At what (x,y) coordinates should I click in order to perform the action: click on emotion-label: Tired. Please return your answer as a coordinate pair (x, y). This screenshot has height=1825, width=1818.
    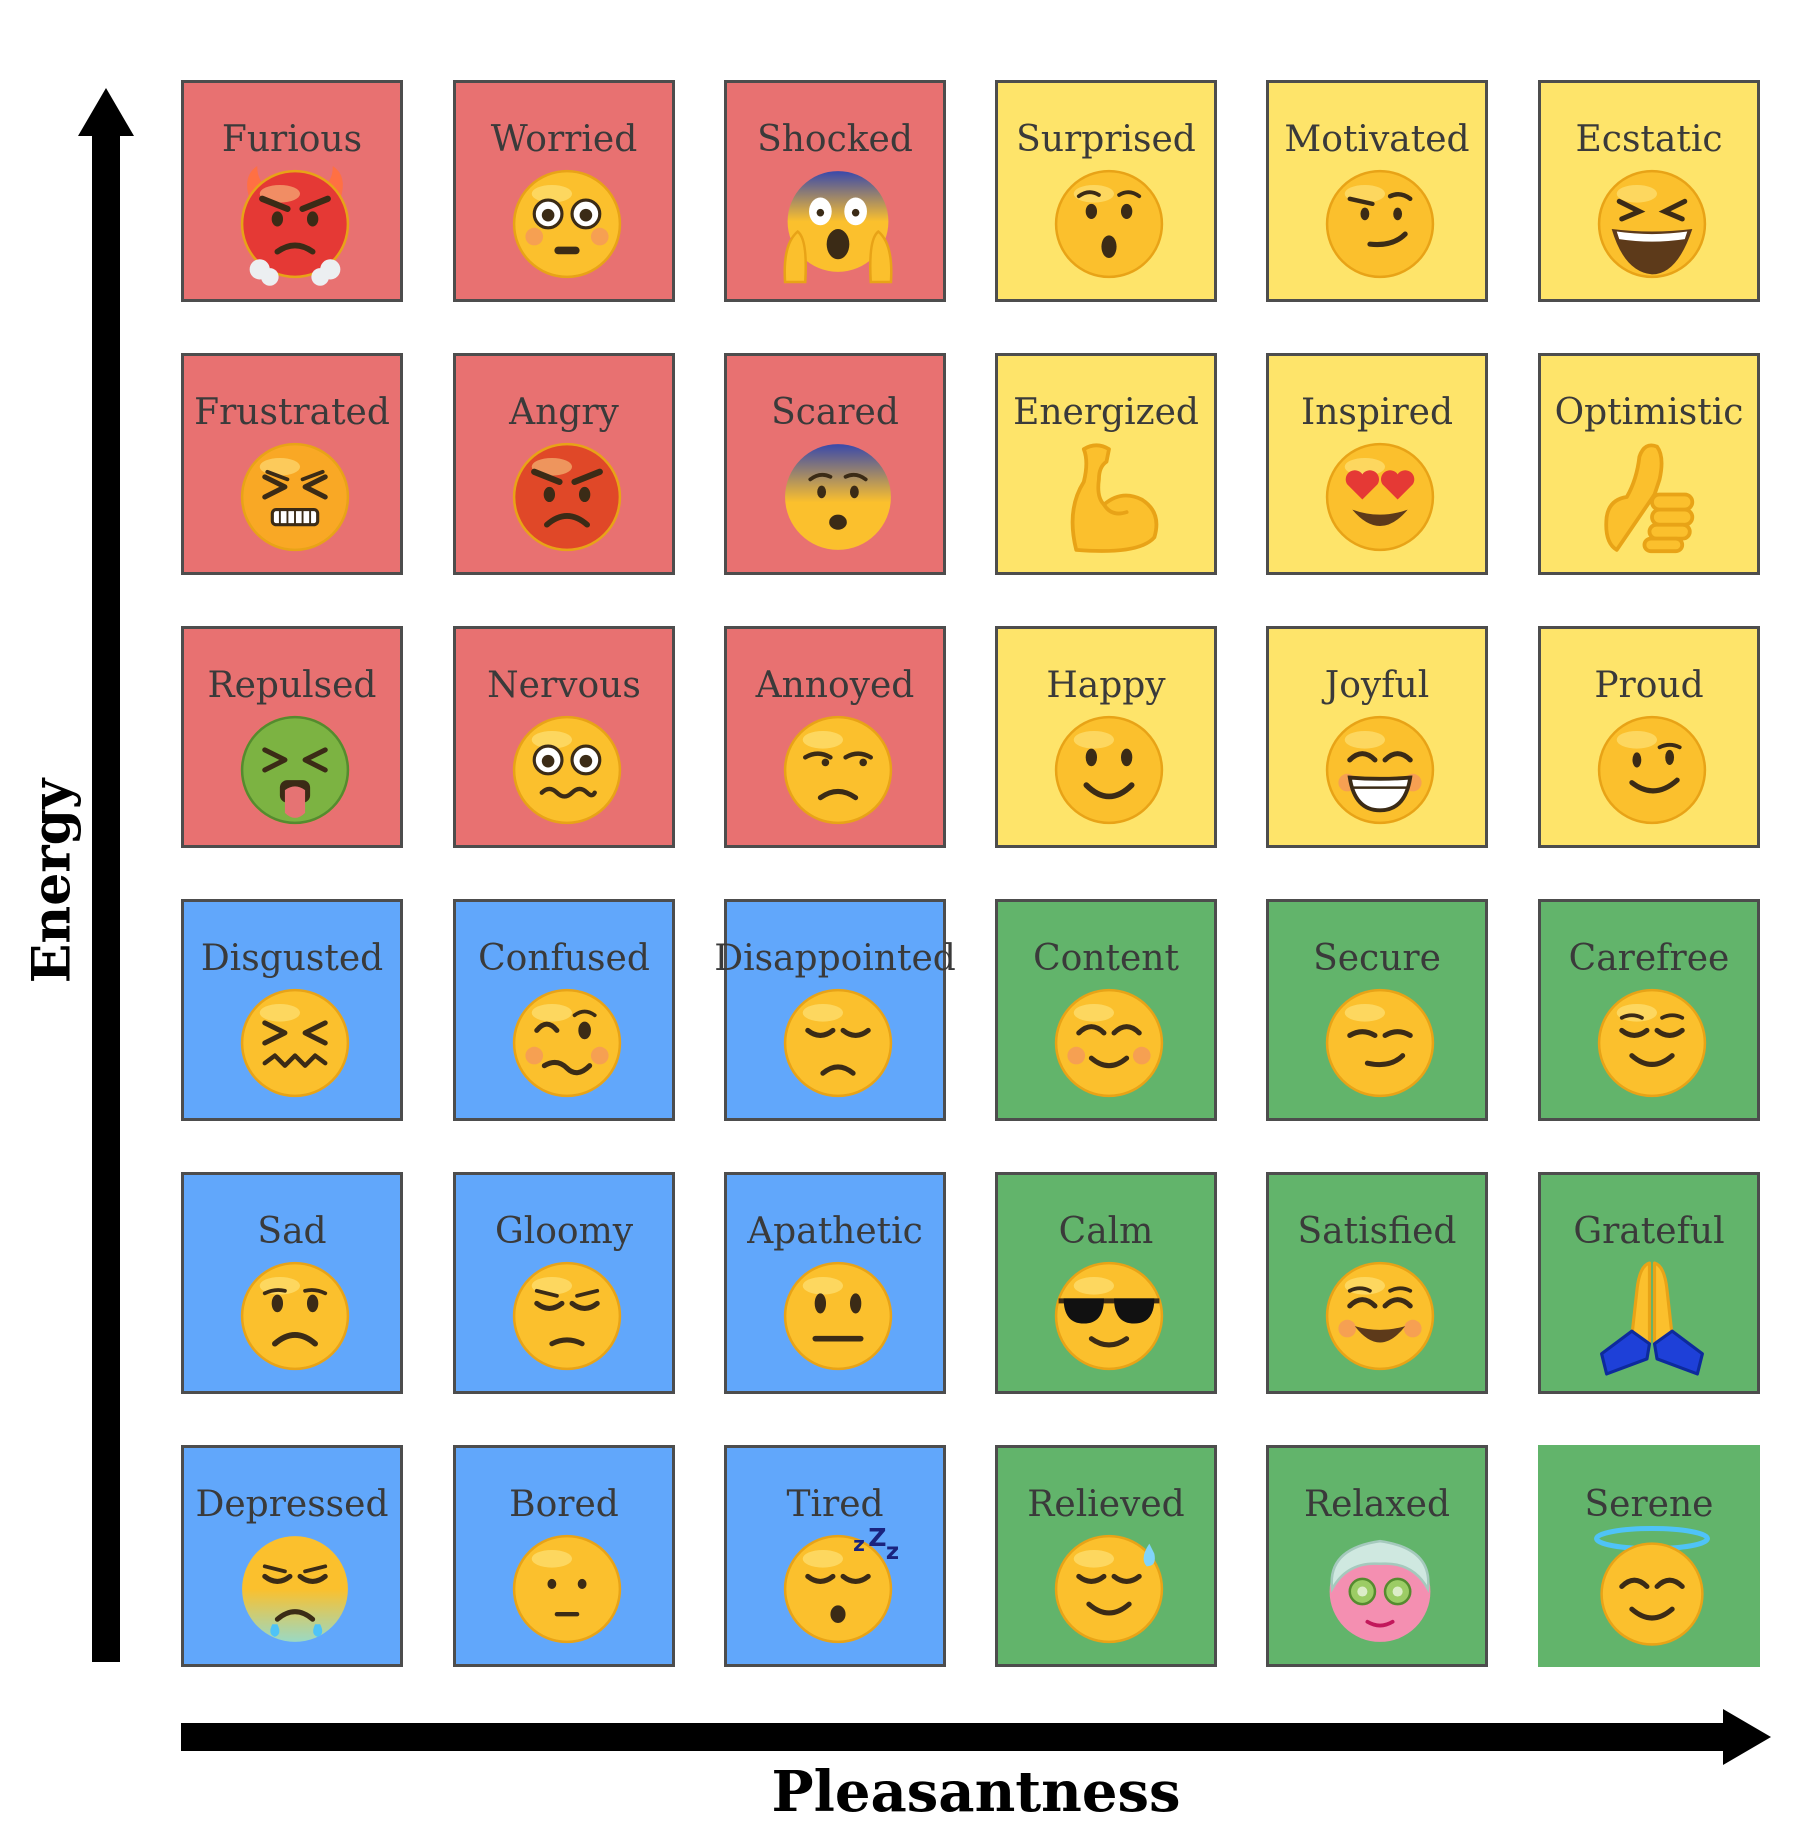
    Looking at the image, I should click on (835, 1504).